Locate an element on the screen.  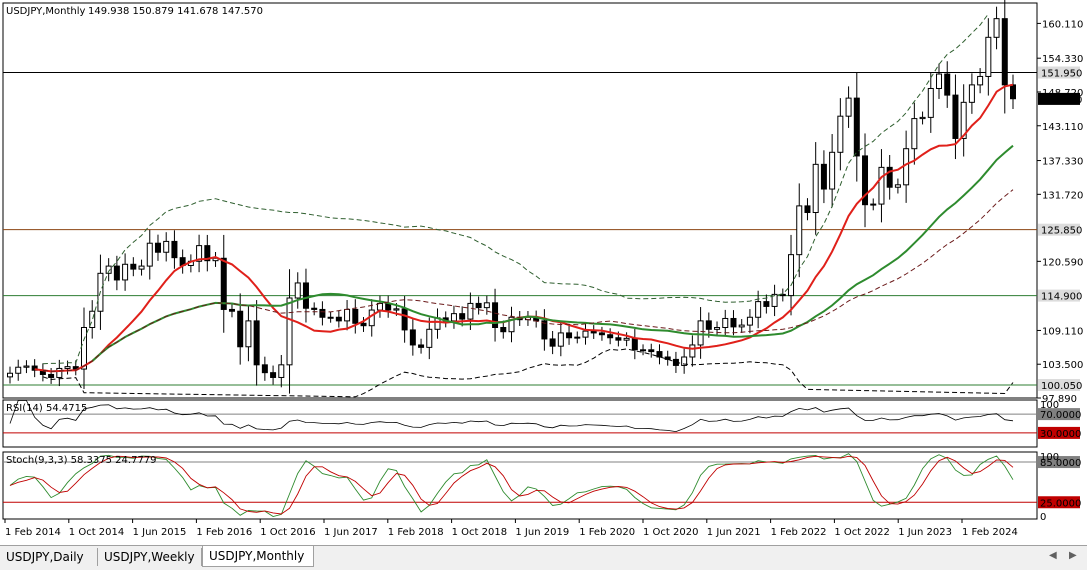
rsi-level-label: 30.0000 is located at coordinates (1060, 434).